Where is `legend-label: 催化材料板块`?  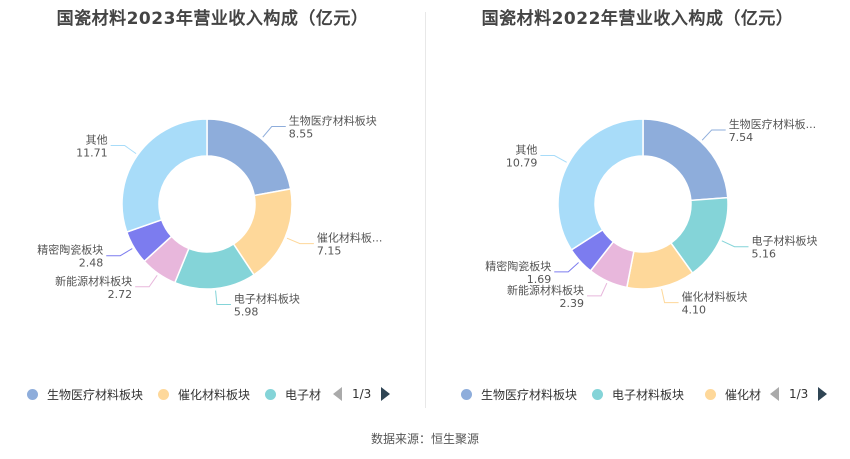 legend-label: 催化材料板块 is located at coordinates (214, 394).